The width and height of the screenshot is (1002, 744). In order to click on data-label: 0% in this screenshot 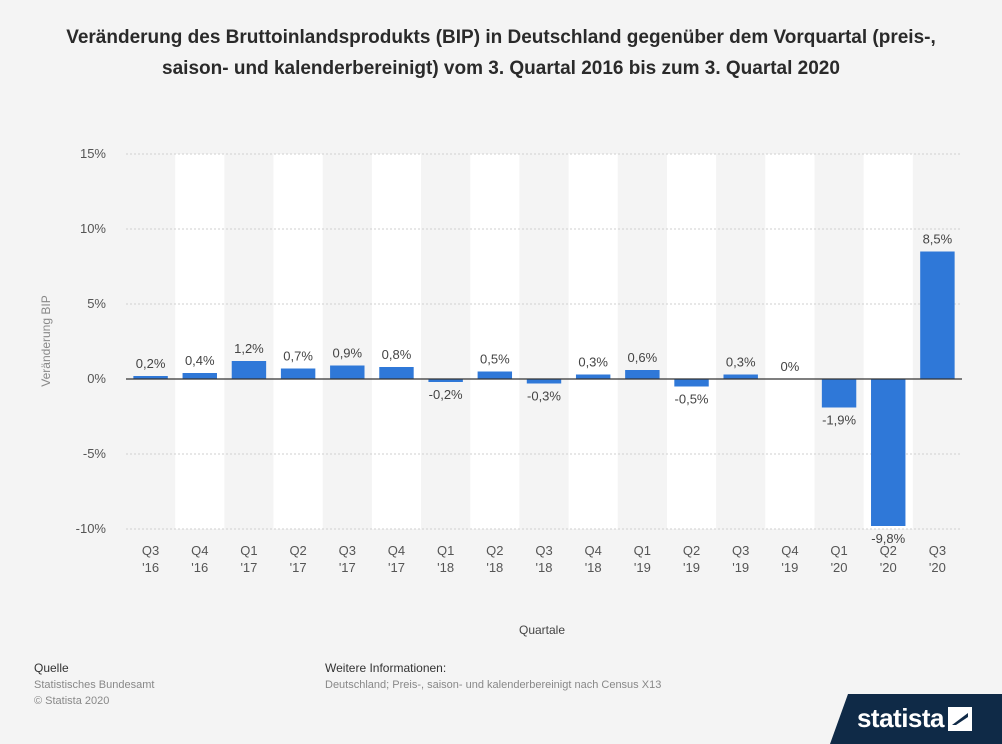, I will do `click(789, 366)`.